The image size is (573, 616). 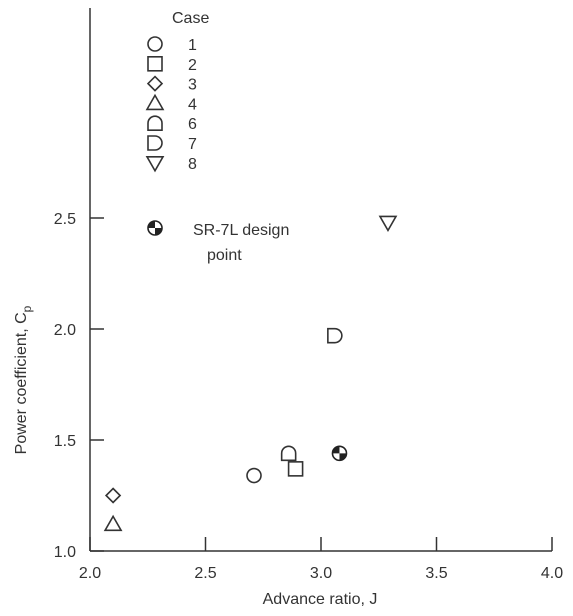 I want to click on legend-marker-diamond, so click(x=155, y=83).